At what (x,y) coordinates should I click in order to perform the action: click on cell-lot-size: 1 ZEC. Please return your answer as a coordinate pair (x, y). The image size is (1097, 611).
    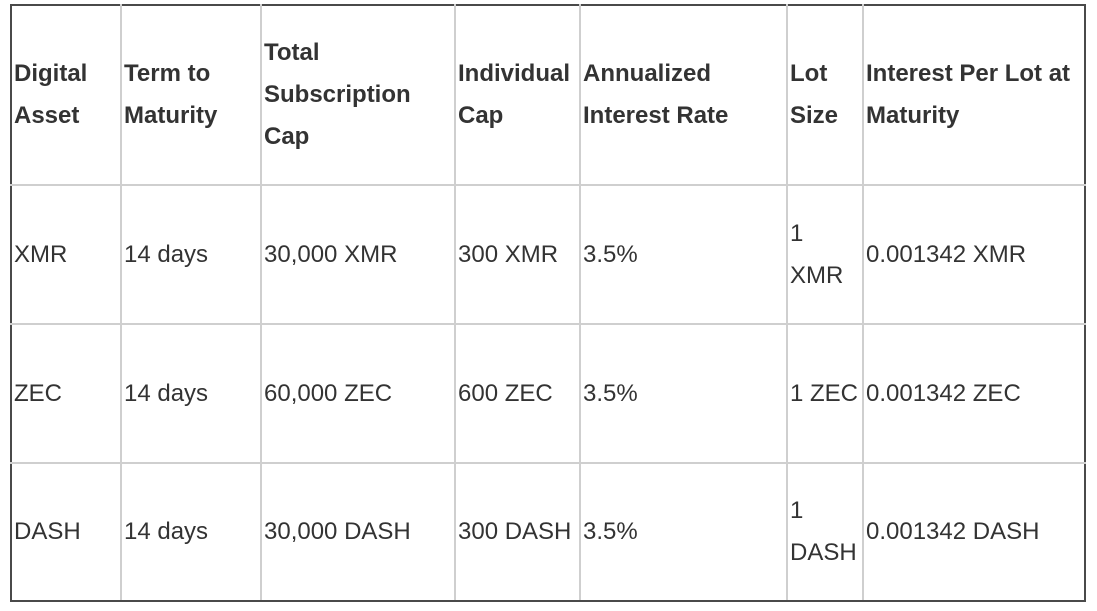
    Looking at the image, I should click on (825, 393).